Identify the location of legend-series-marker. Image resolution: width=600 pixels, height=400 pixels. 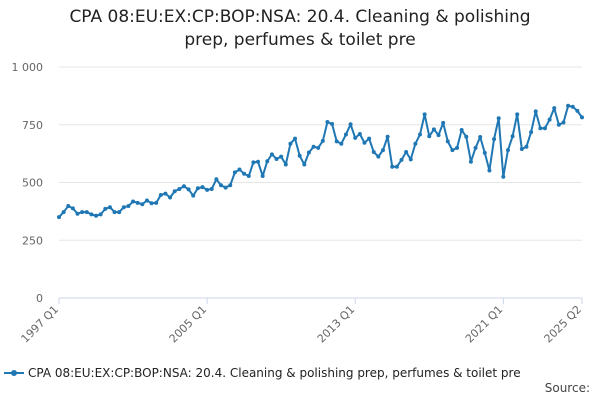
(14, 373).